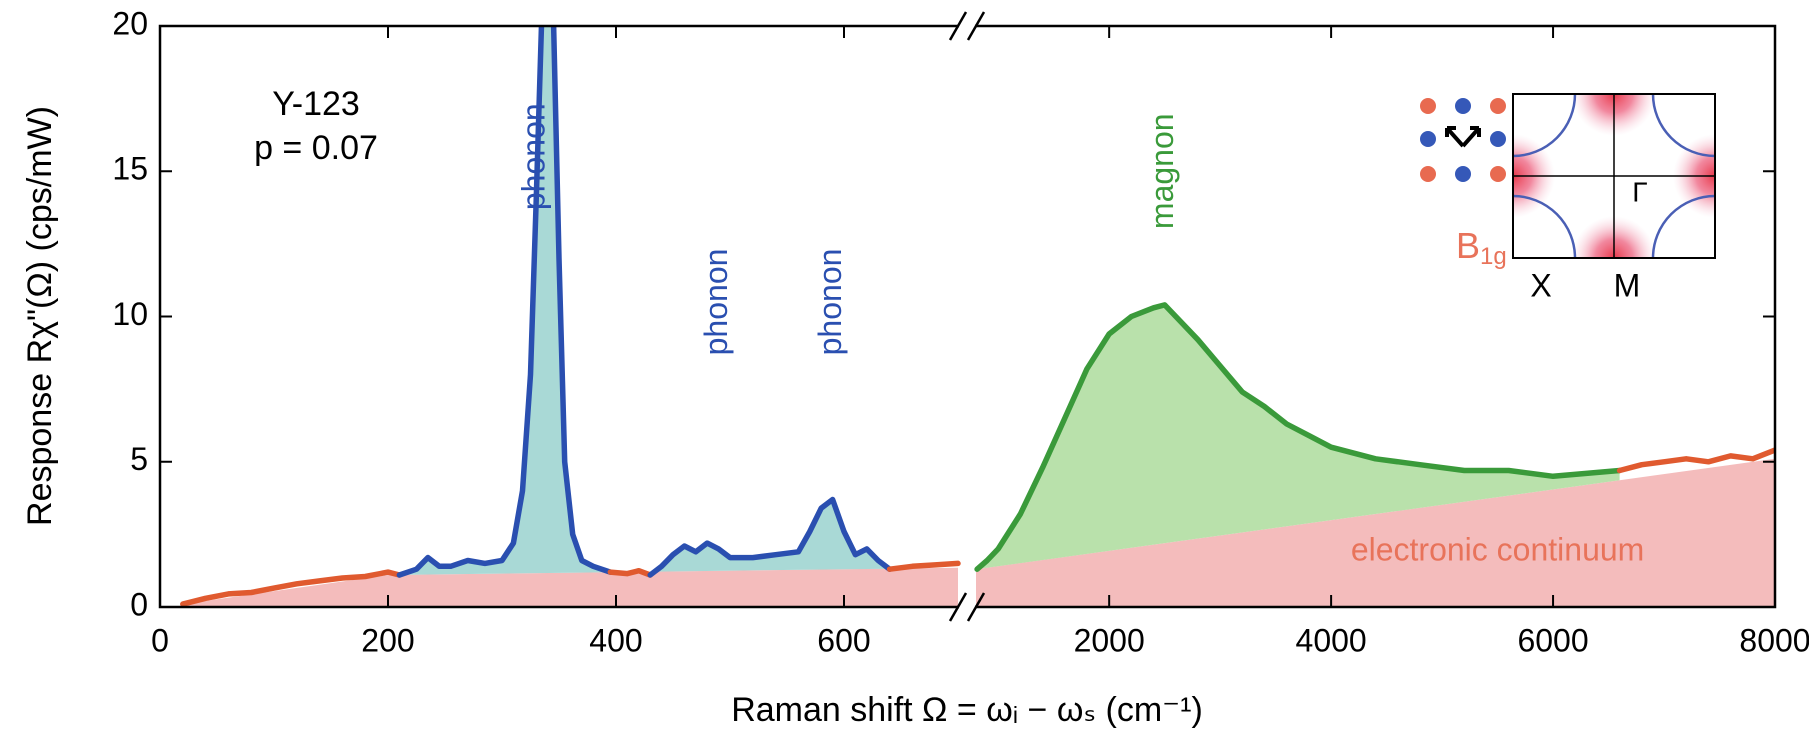  Describe the element at coordinates (139, 604) in the screenshot. I see `y-tick-label: 0` at that location.